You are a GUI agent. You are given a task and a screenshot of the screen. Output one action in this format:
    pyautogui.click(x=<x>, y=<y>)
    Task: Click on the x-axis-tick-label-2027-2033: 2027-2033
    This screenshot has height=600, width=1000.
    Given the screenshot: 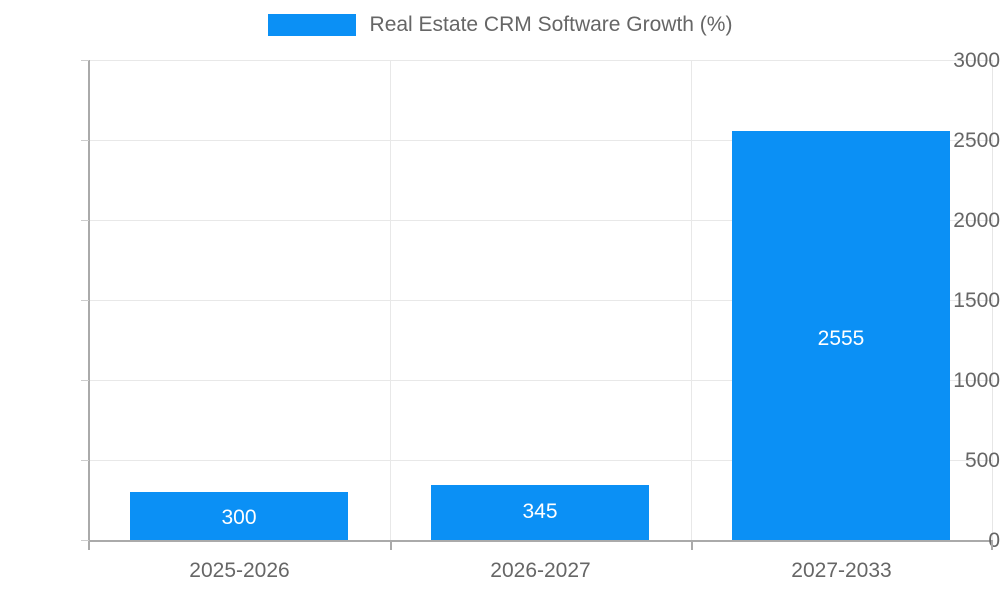 What is the action you would take?
    pyautogui.click(x=841, y=570)
    